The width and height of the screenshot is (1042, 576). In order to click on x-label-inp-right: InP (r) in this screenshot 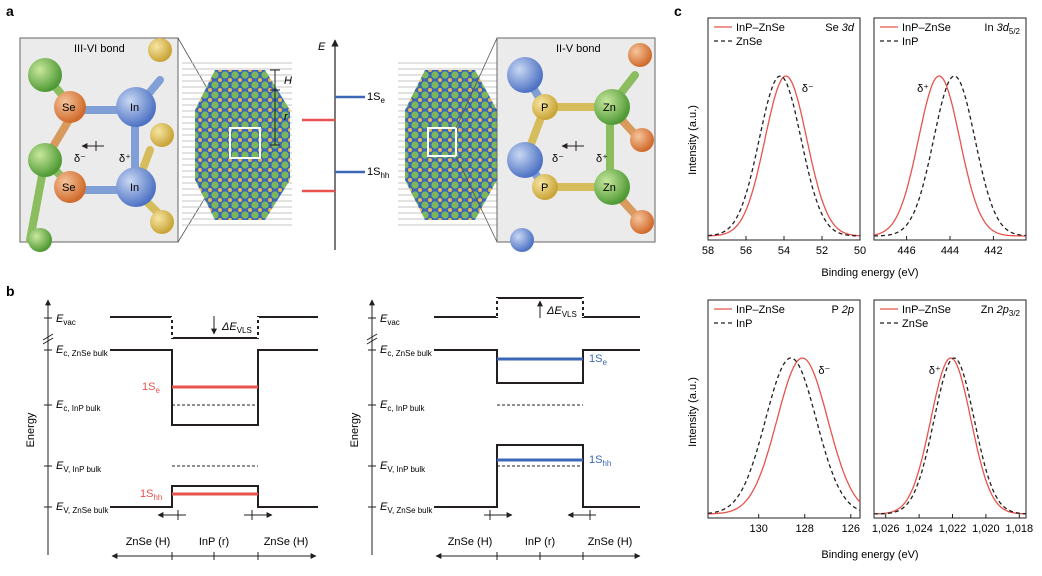, I will do `click(540, 542)`.